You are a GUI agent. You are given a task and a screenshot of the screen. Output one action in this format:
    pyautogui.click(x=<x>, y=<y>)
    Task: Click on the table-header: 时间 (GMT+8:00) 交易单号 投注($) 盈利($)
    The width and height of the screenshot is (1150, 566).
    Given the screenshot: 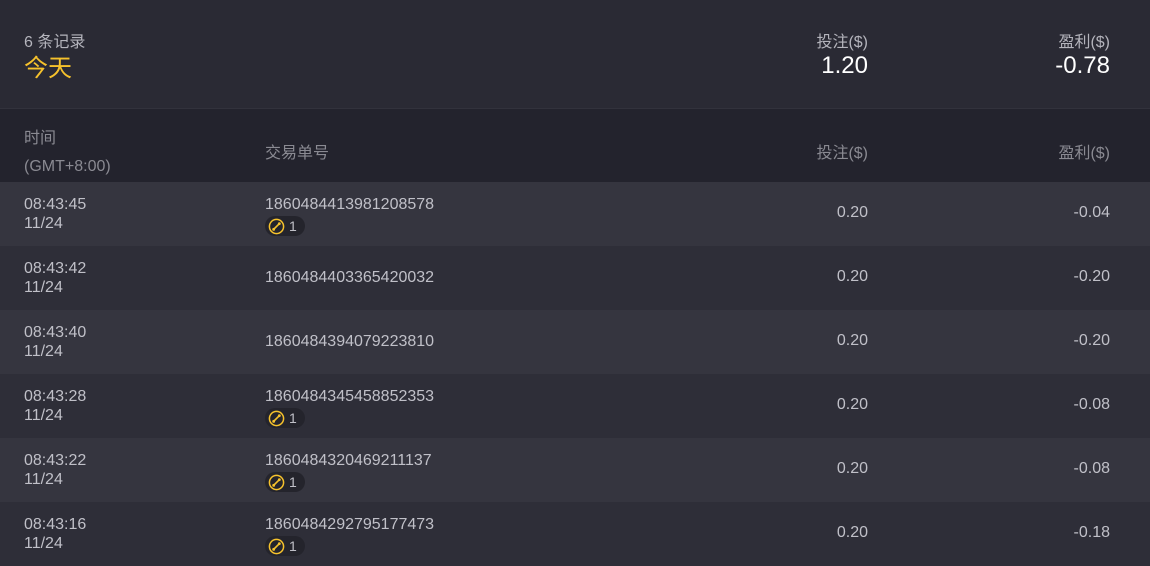 What is the action you would take?
    pyautogui.click(x=575, y=145)
    